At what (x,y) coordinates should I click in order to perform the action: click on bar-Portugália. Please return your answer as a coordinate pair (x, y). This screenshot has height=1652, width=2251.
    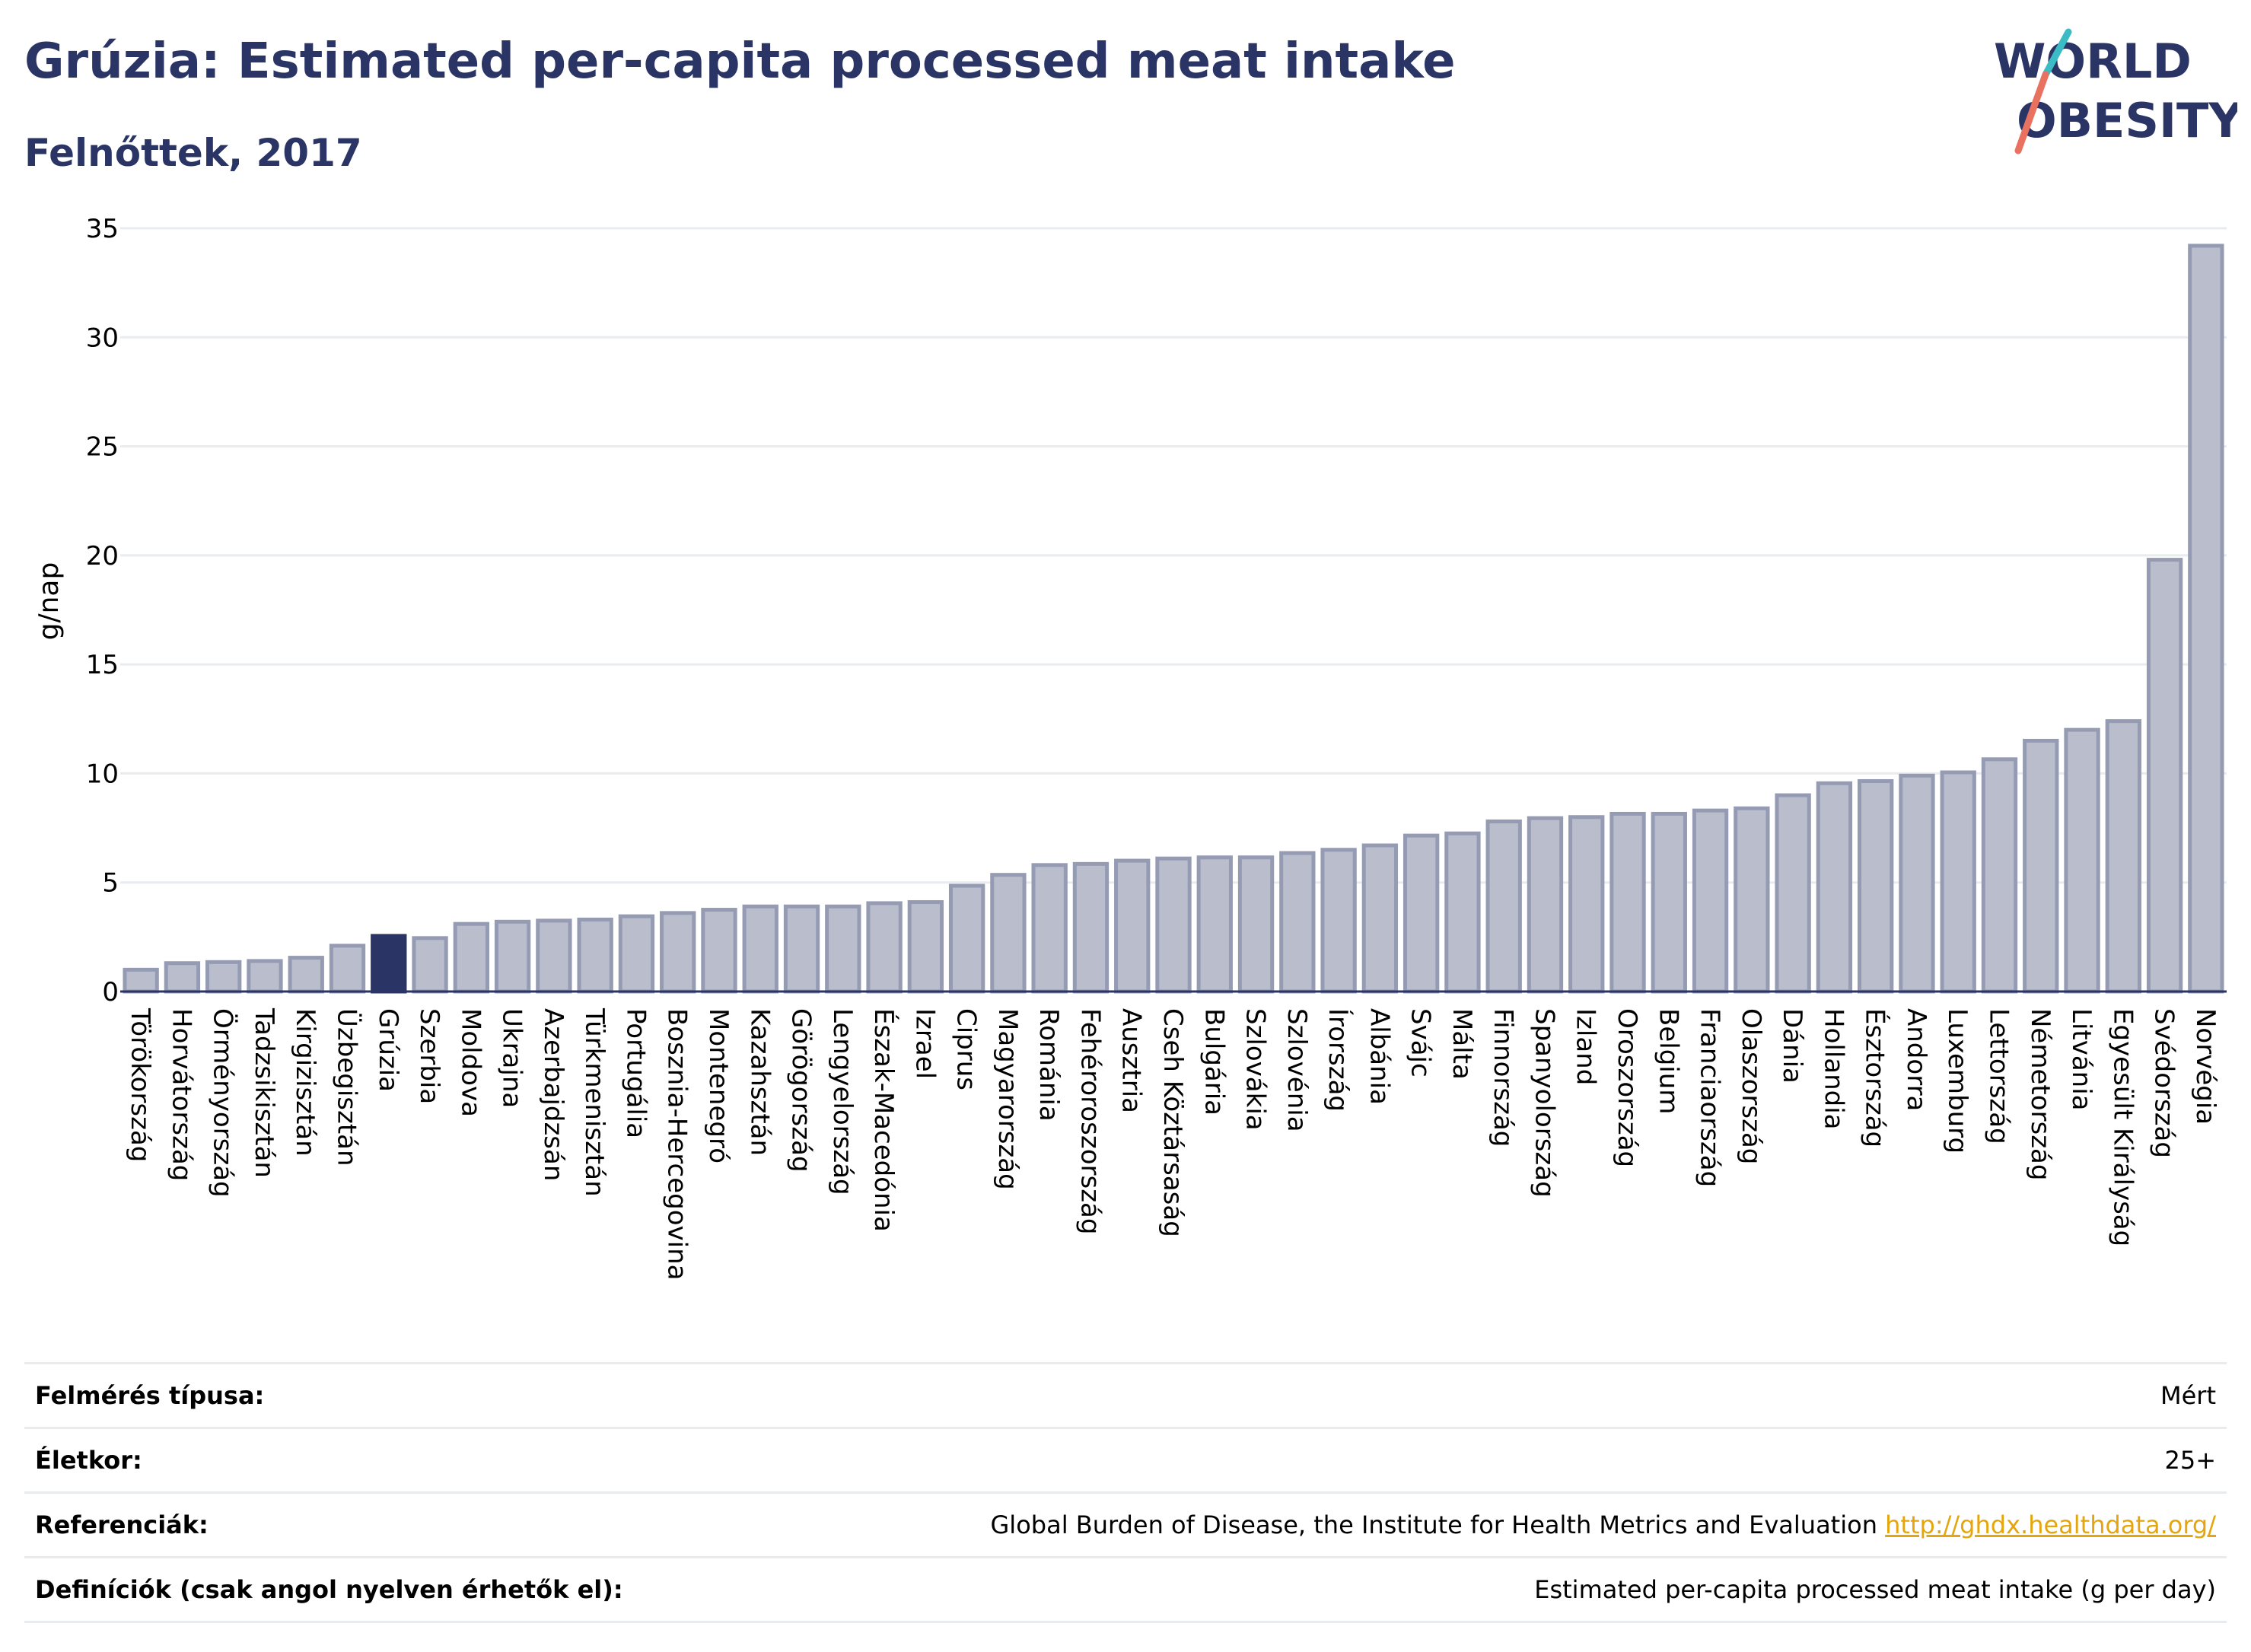
    Looking at the image, I should click on (636, 954).